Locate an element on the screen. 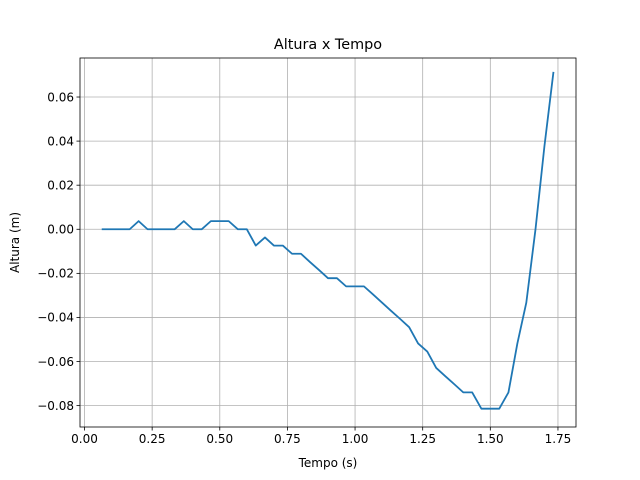  x-axis-title: Tempo (s) is located at coordinates (328, 463).